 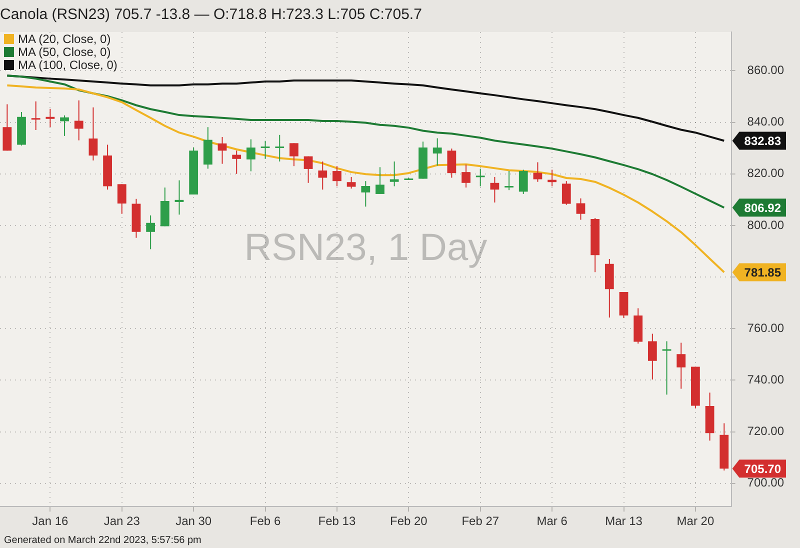 I want to click on x-tick-label: Feb 20, so click(x=409, y=521).